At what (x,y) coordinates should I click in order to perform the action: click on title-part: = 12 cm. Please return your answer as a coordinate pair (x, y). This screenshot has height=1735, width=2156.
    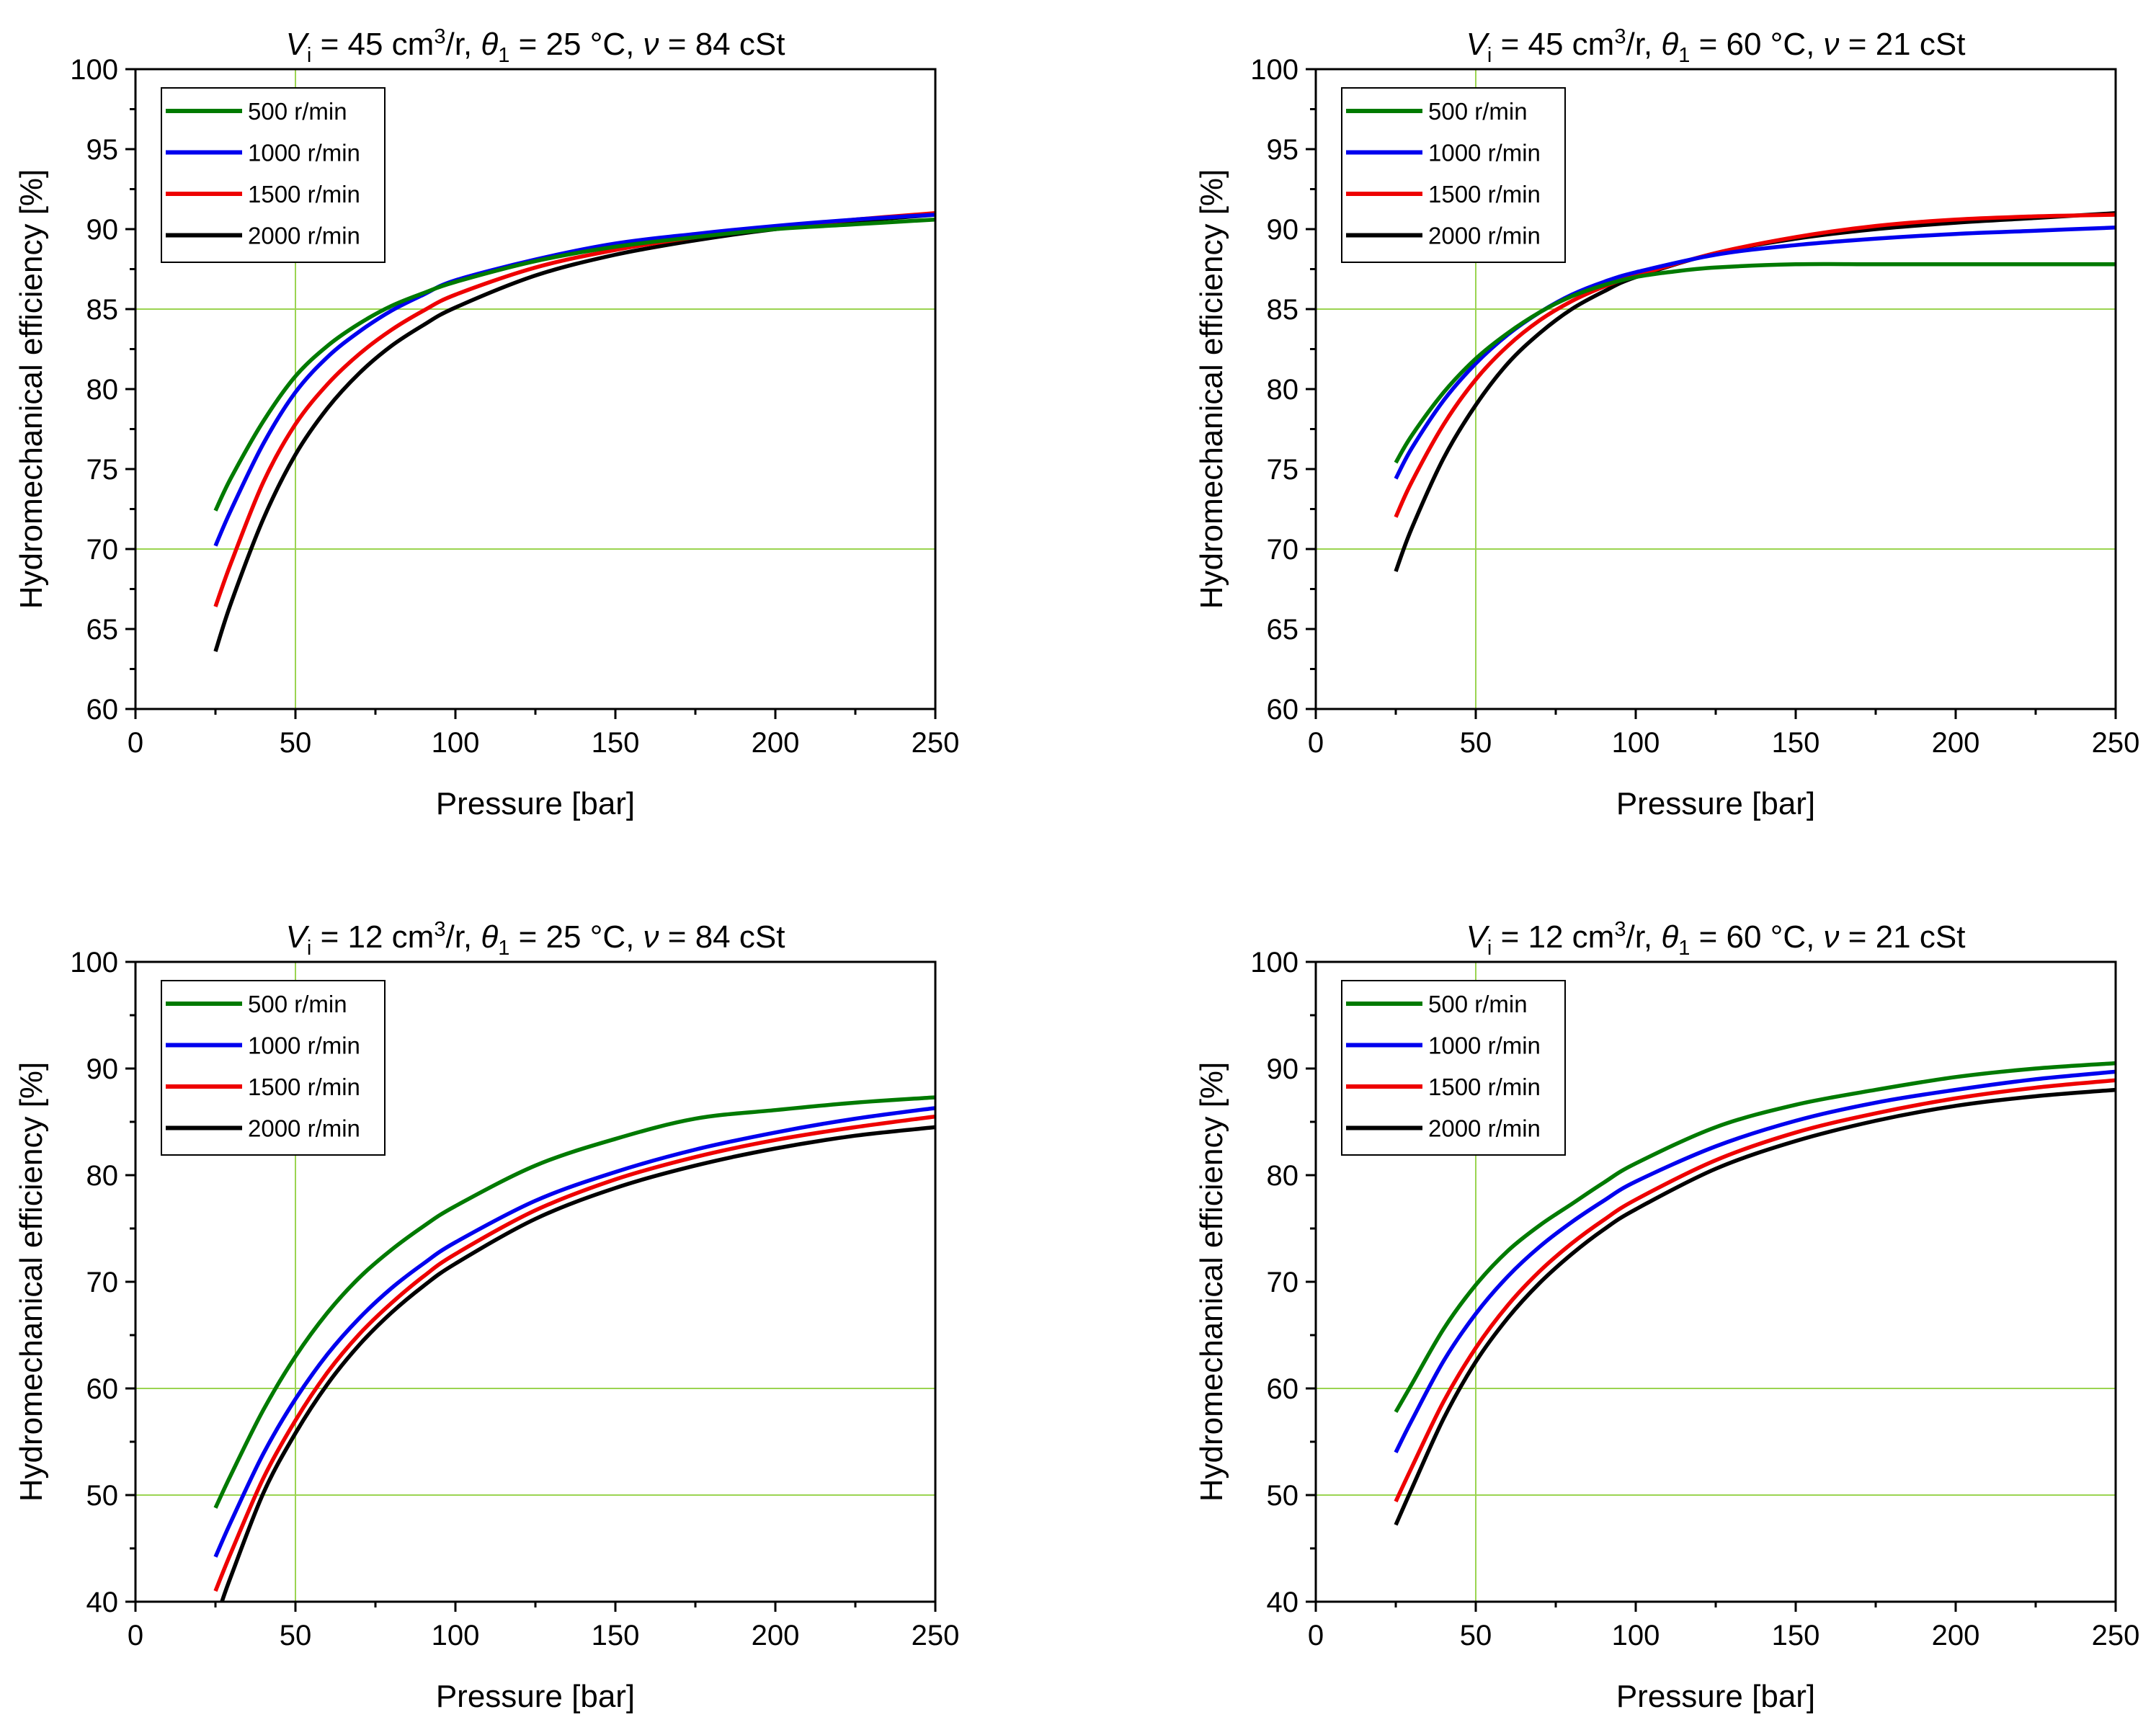
    Looking at the image, I should click on (1553, 937).